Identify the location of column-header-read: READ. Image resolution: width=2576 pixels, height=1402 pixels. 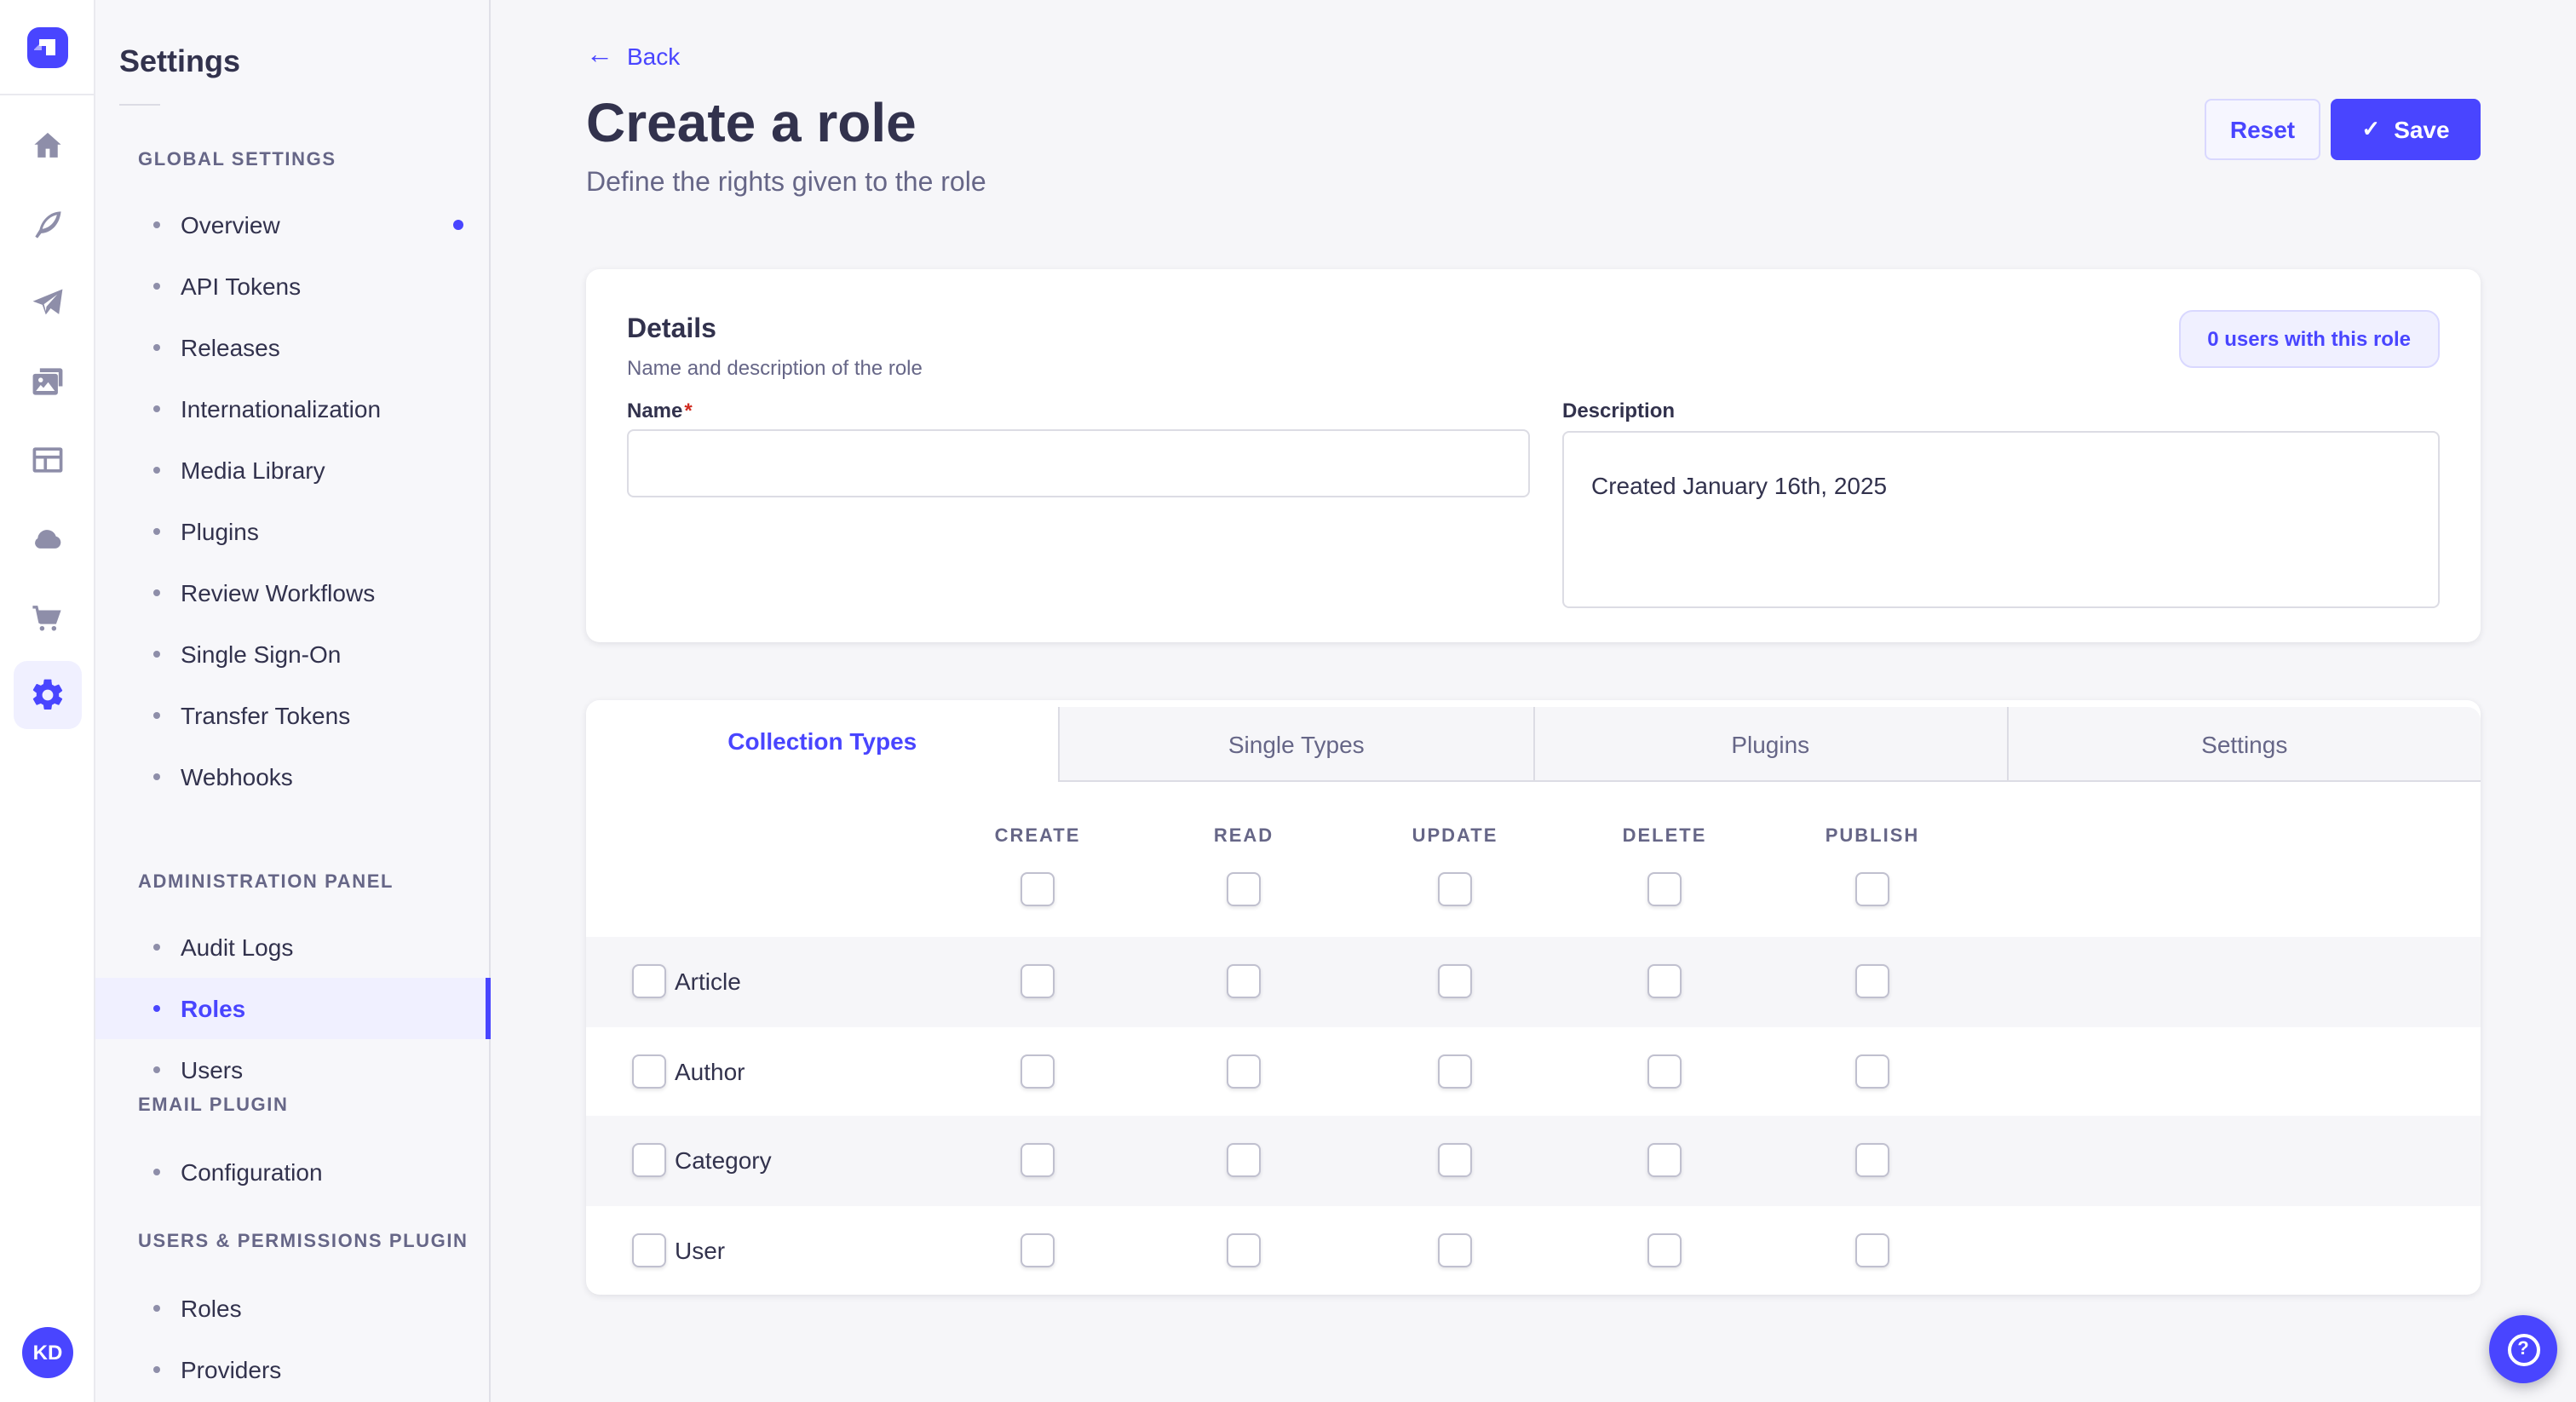
(1243, 836).